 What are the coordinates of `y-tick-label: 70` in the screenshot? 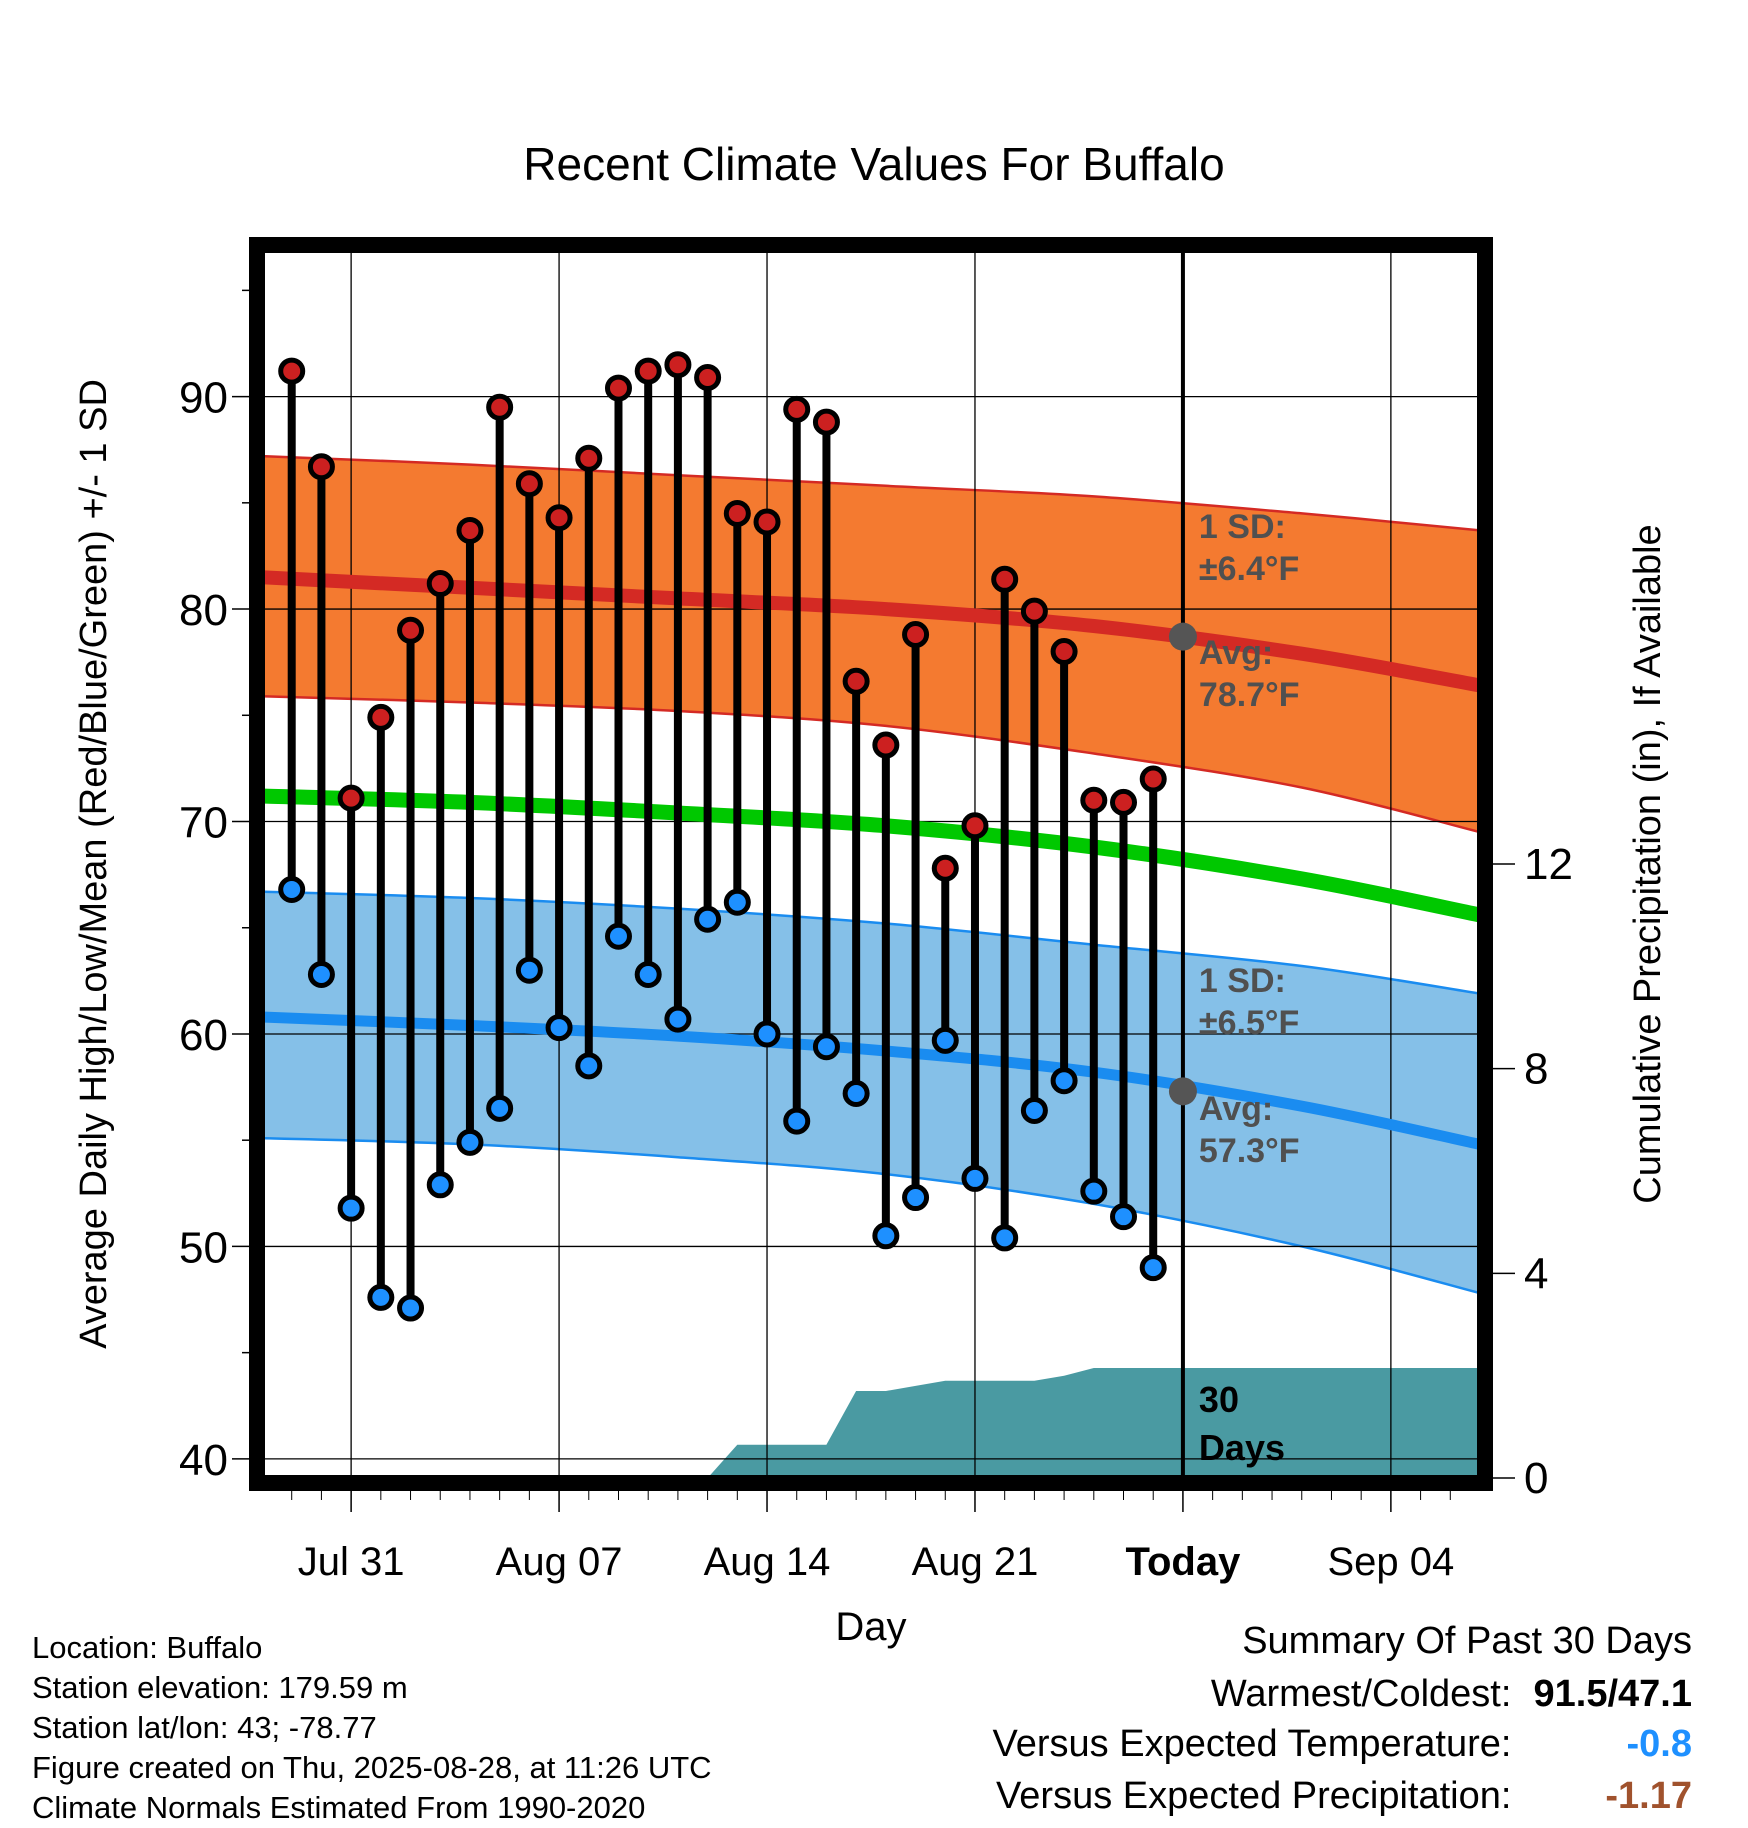 It's located at (203, 823).